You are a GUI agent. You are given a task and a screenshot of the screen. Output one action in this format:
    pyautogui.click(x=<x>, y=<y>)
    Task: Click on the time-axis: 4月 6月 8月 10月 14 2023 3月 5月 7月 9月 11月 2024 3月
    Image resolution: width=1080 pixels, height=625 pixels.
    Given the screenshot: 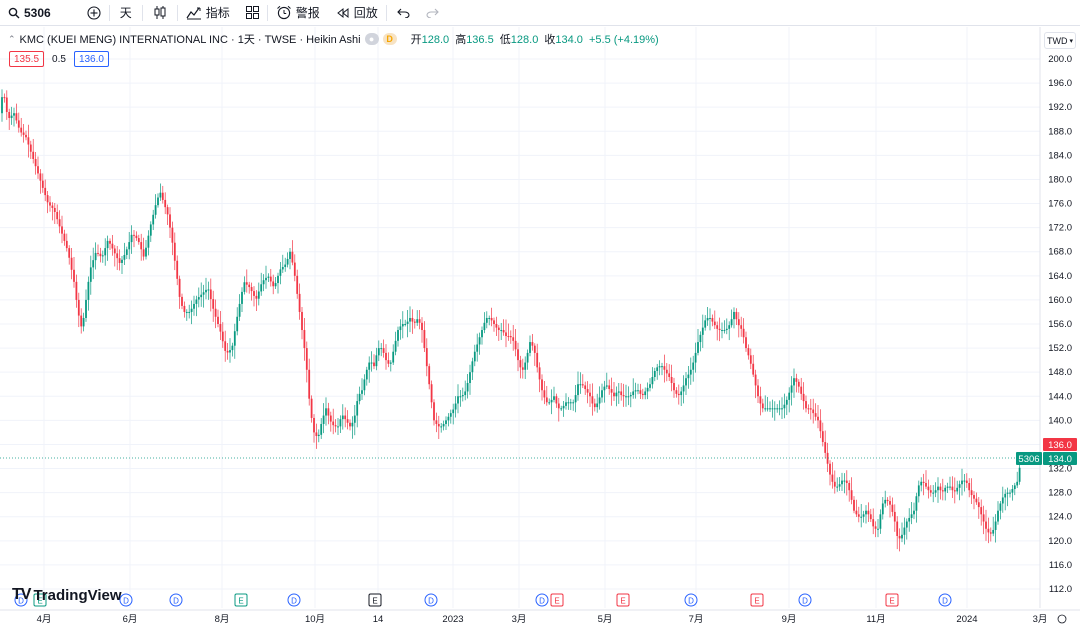 What is the action you would take?
    pyautogui.click(x=540, y=617)
    